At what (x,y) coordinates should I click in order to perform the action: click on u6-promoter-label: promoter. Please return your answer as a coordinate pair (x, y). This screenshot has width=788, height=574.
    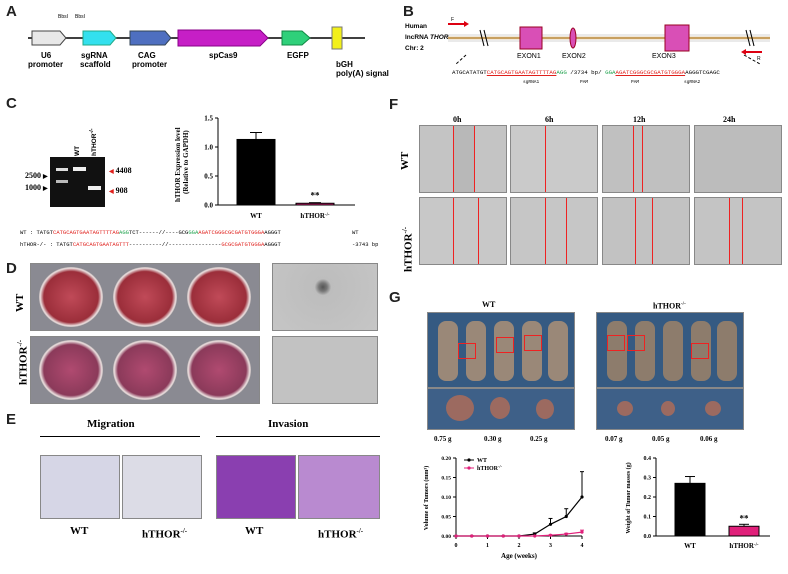
    Looking at the image, I should click on (46, 64).